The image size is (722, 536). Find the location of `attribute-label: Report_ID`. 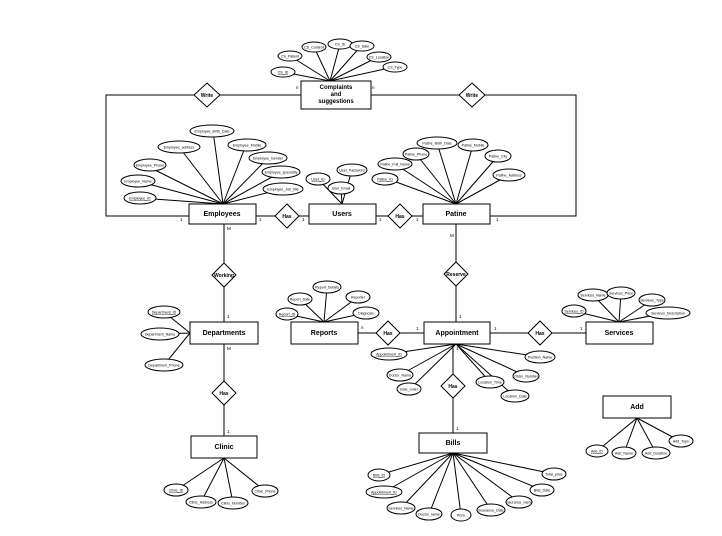

attribute-label: Report_ID is located at coordinates (287, 315).